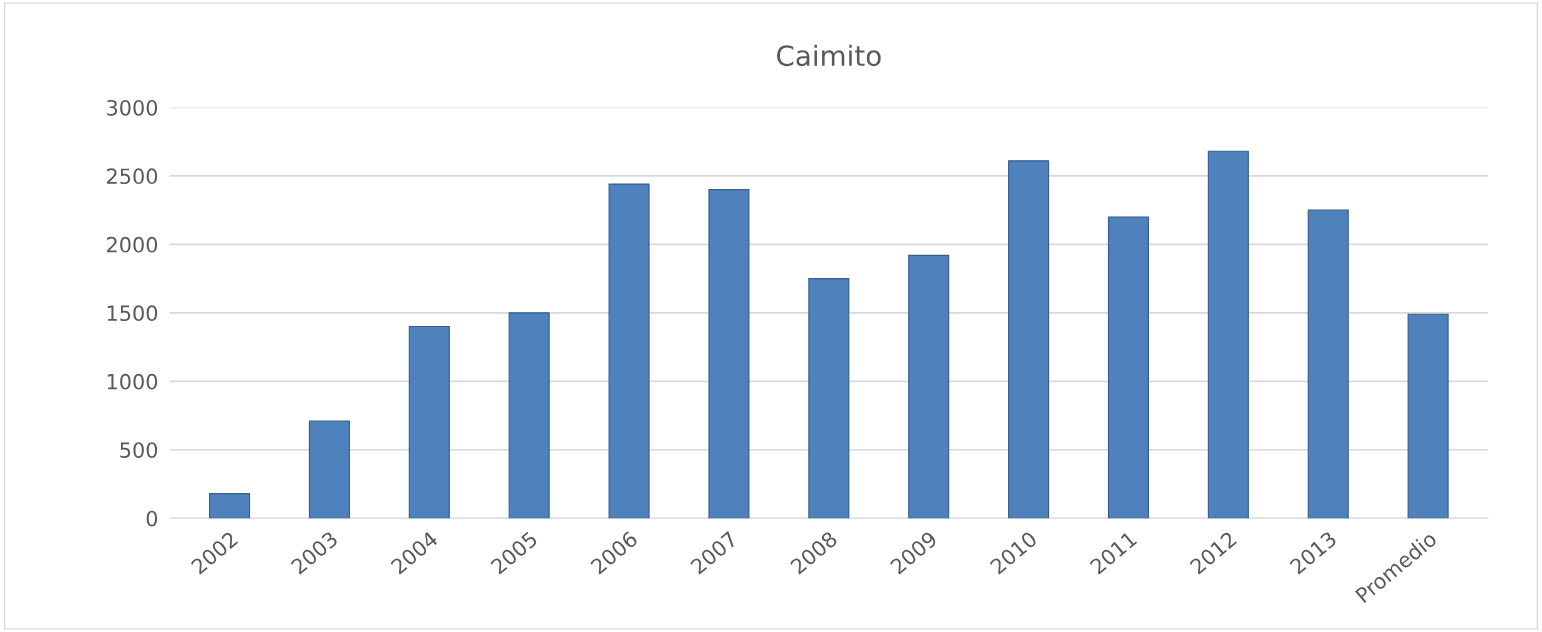 The height and width of the screenshot is (632, 1542). I want to click on chart-title: Caimito, so click(828, 55).